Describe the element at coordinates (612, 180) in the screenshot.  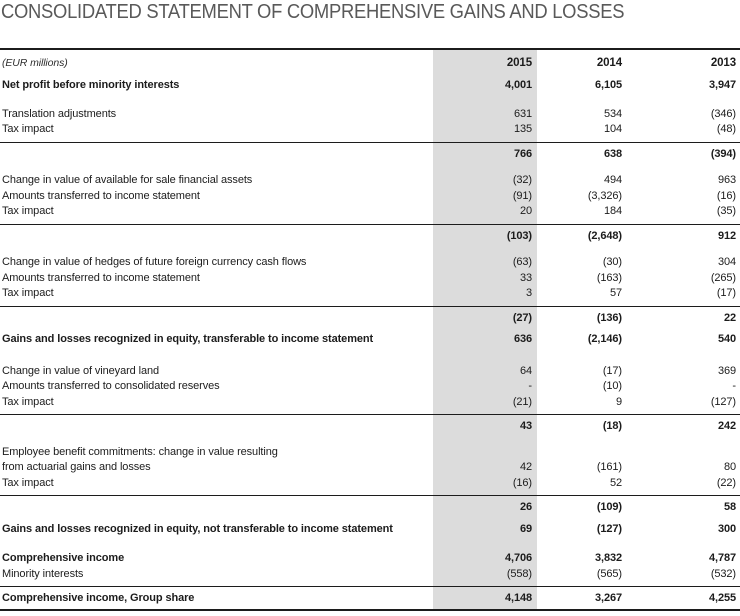
I see `value-2014: 494` at that location.